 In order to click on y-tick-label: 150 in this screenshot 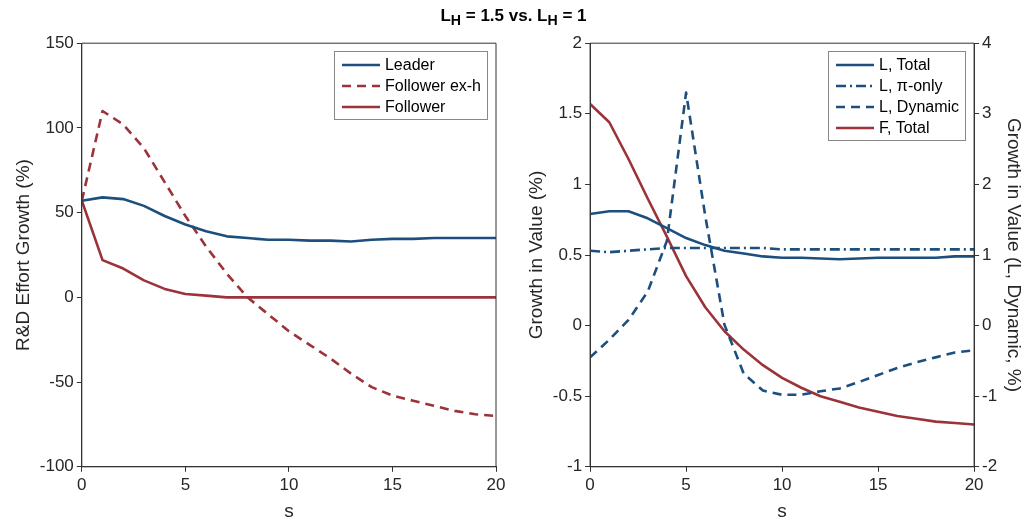, I will do `click(59, 42)`.